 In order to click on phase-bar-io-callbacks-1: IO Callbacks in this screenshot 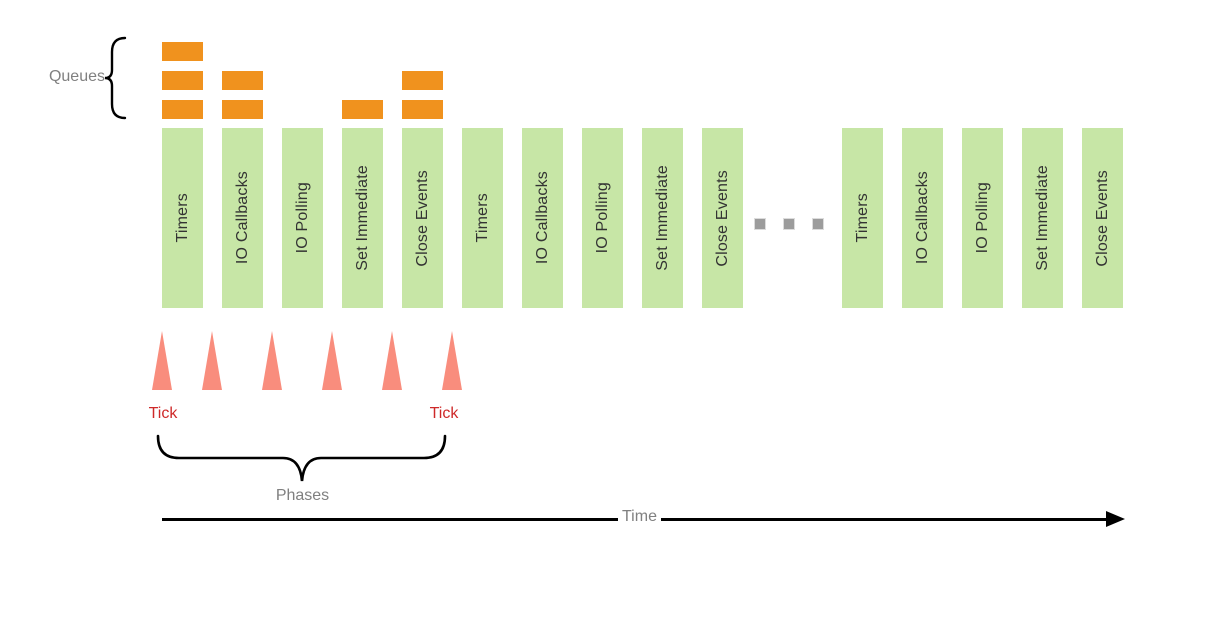, I will do `click(242, 218)`.